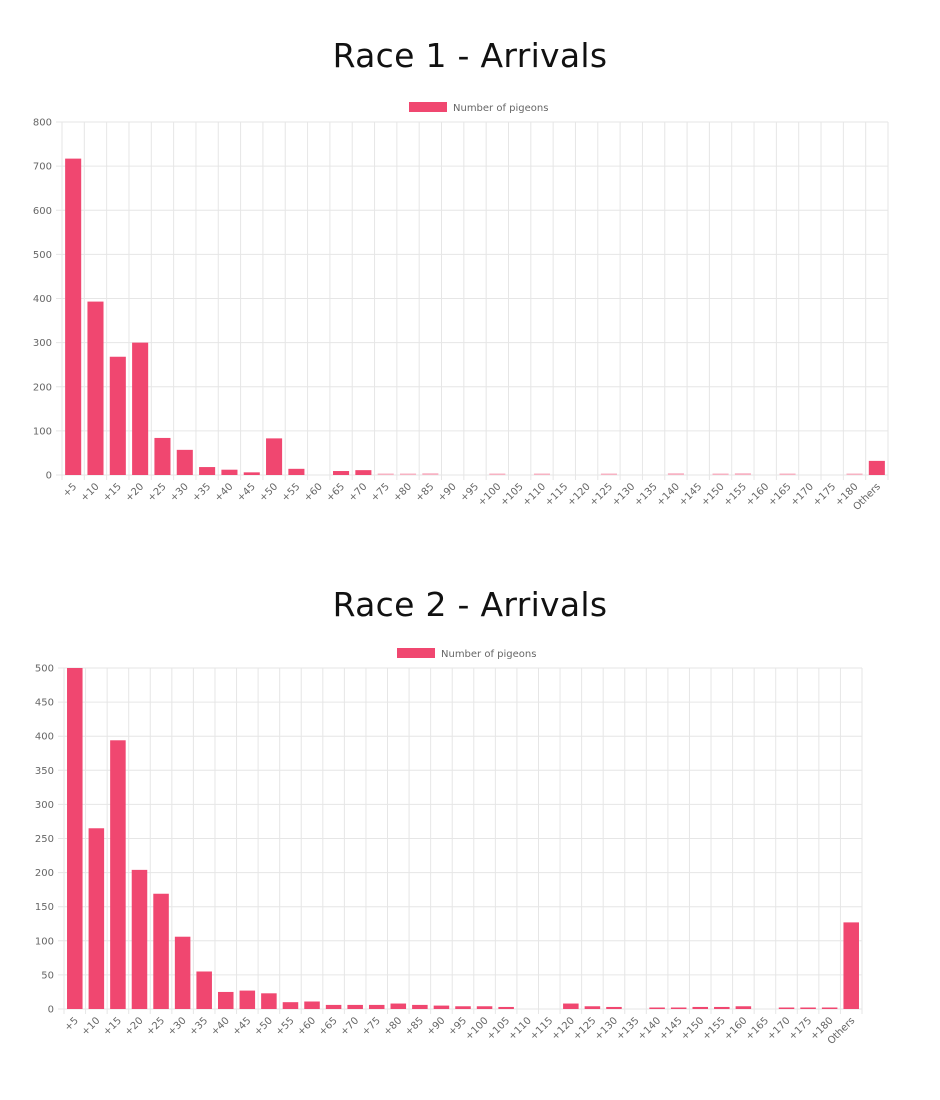 The height and width of the screenshot is (1100, 940). What do you see at coordinates (42, 255) in the screenshot?
I see `y-tick-label: 500` at bounding box center [42, 255].